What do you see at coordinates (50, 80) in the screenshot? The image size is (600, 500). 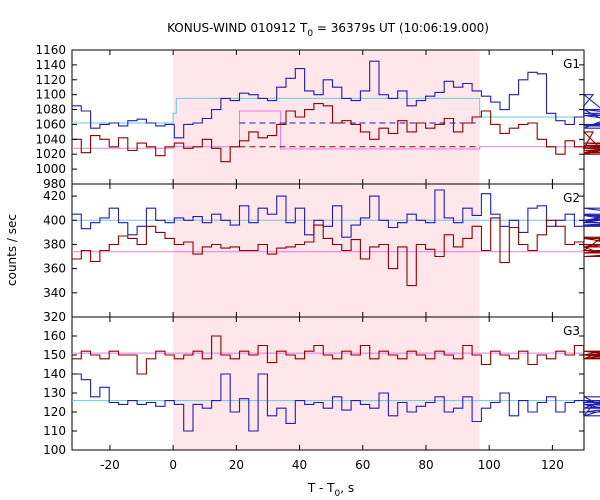 I see `y-tick-label: 1120` at bounding box center [50, 80].